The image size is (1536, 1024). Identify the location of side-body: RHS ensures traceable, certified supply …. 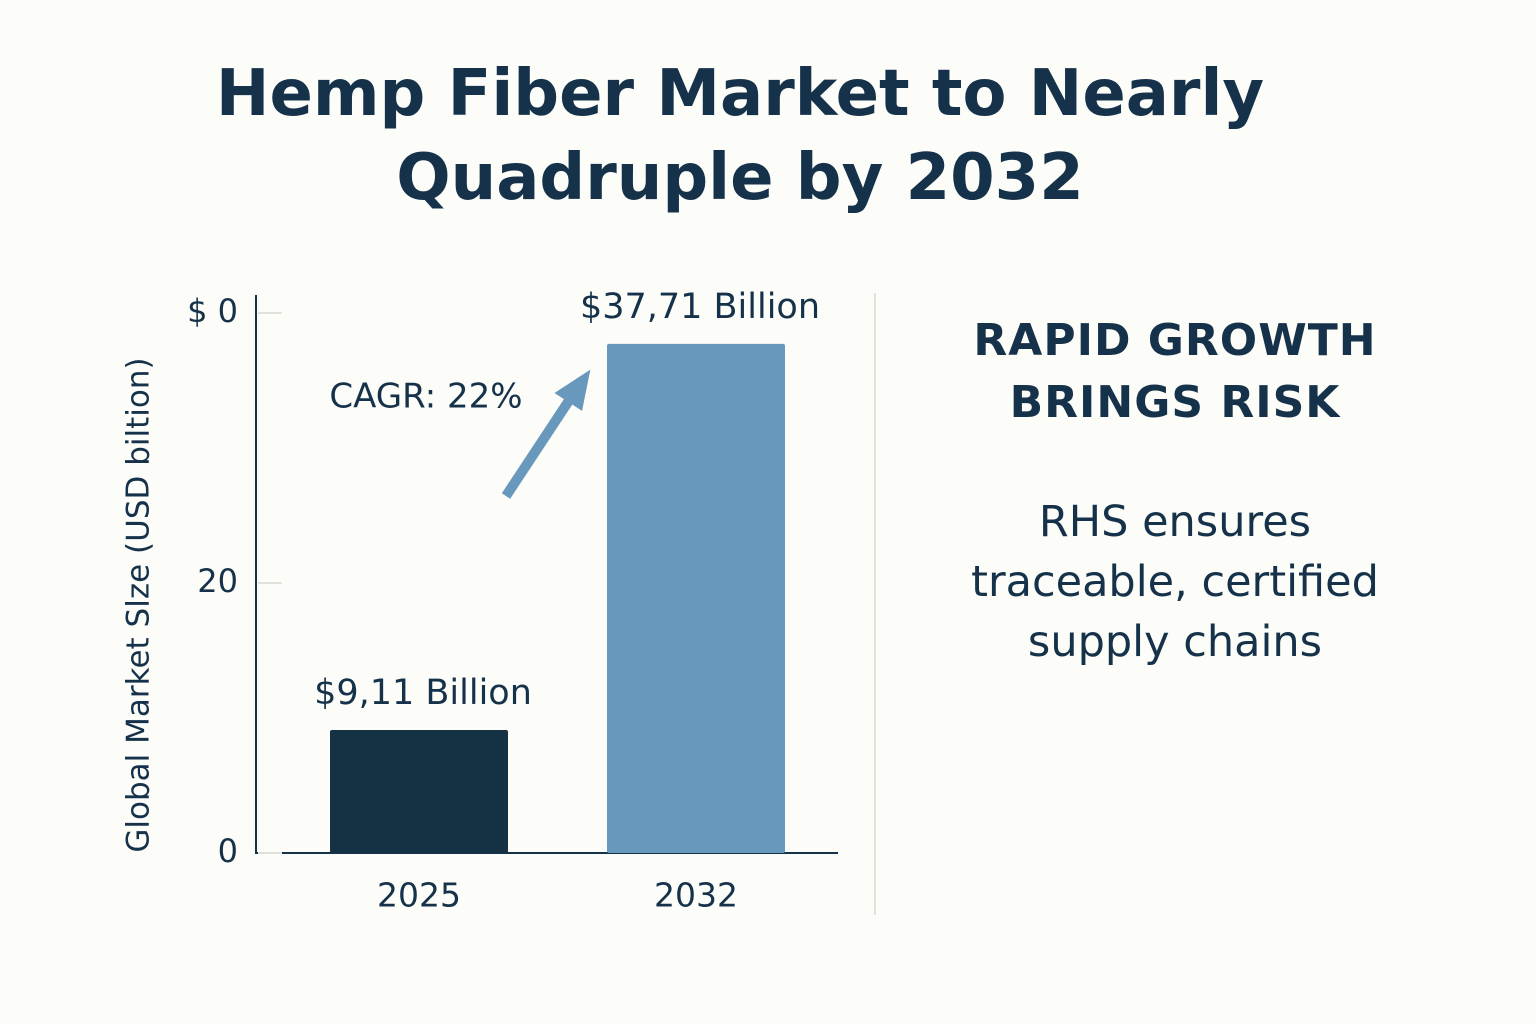
(1175, 582).